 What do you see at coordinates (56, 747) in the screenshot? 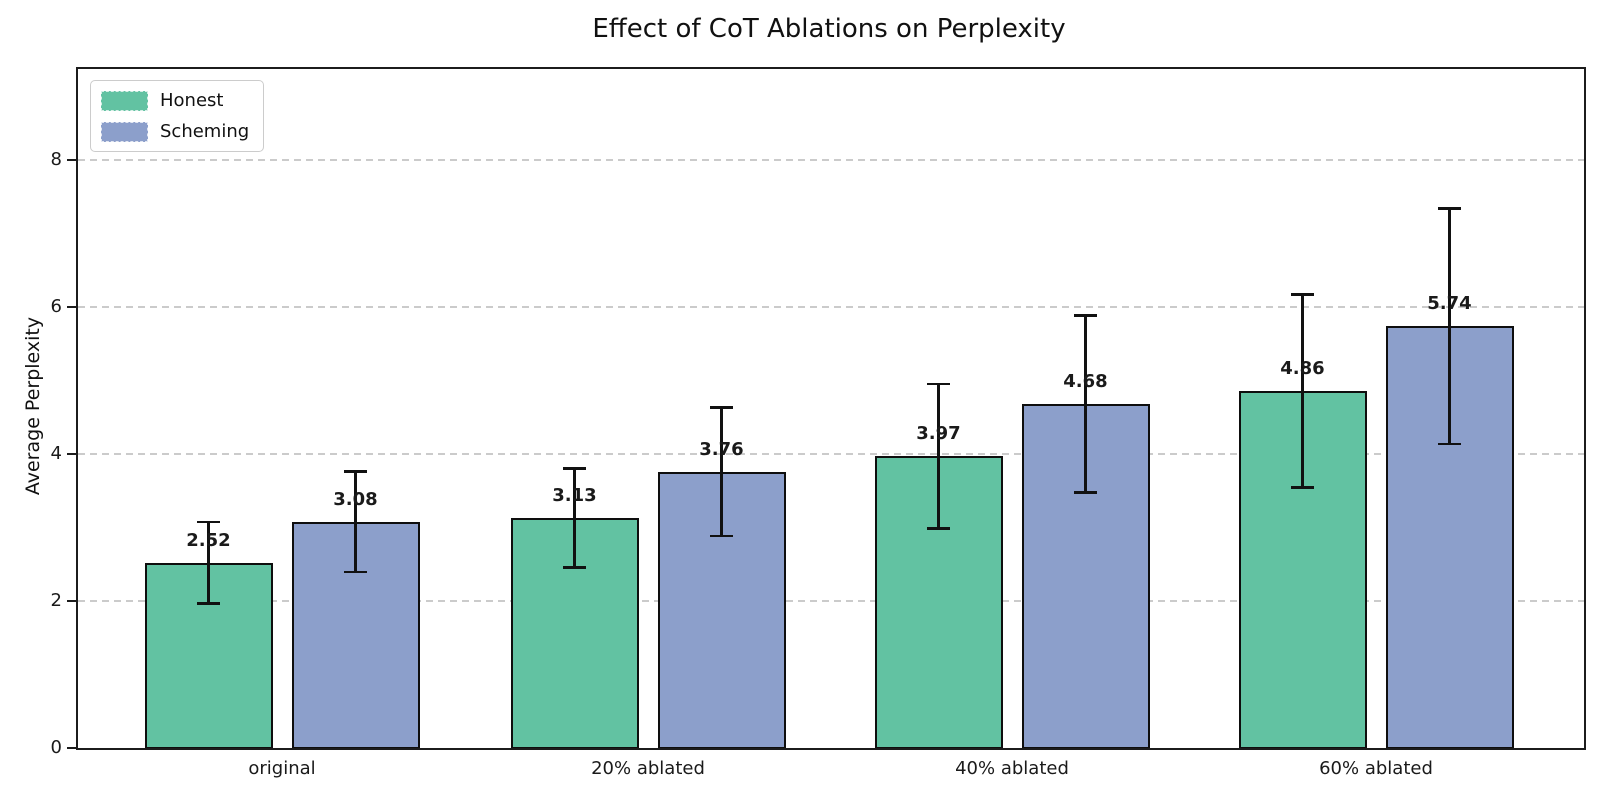
I see `y-tick-label-0: 0` at bounding box center [56, 747].